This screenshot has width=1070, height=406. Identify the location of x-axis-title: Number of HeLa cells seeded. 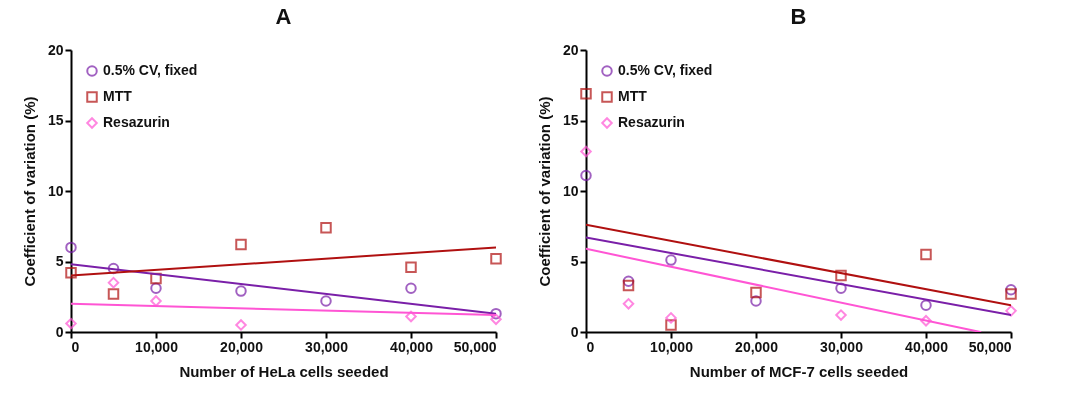
(284, 371).